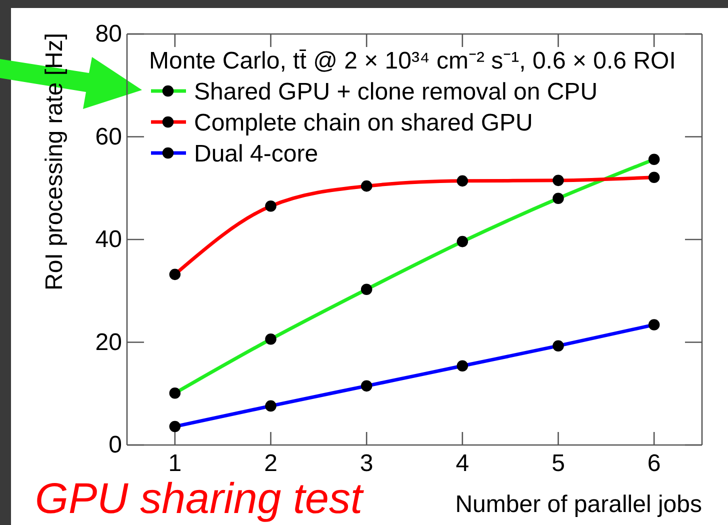 This screenshot has height=525, width=728. What do you see at coordinates (271, 464) in the screenshot?
I see `x-tick-label: 2` at bounding box center [271, 464].